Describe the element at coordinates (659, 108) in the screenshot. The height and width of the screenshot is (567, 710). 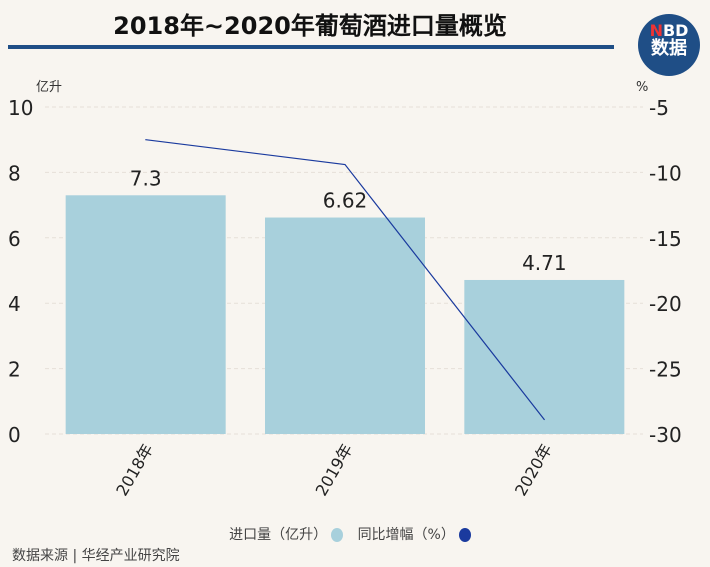
I see `right-tick-label: -5` at that location.